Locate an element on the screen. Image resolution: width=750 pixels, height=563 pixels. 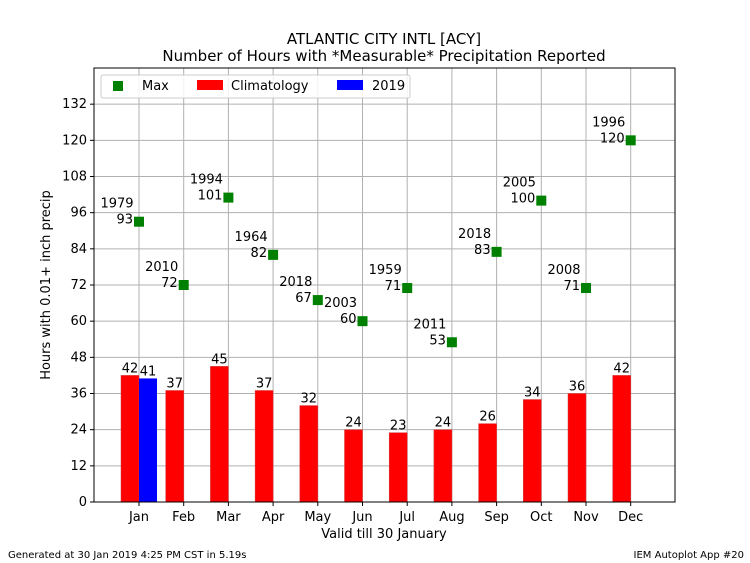
max-value-label: 67 is located at coordinates (303, 298).